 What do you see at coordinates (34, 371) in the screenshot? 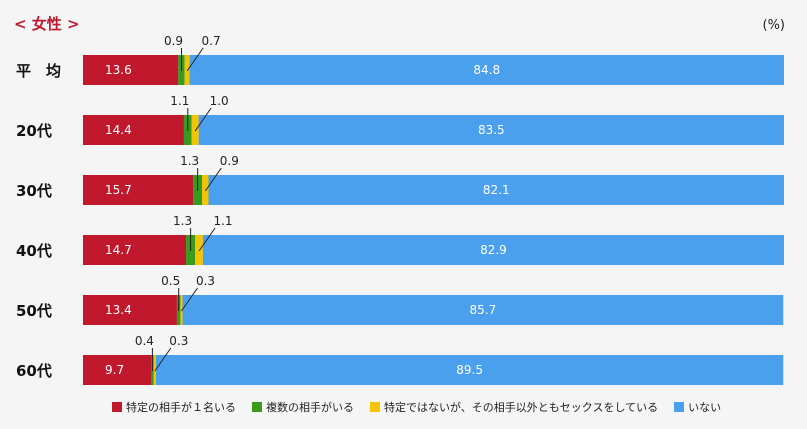
I see `category-label: 60代` at bounding box center [34, 371].